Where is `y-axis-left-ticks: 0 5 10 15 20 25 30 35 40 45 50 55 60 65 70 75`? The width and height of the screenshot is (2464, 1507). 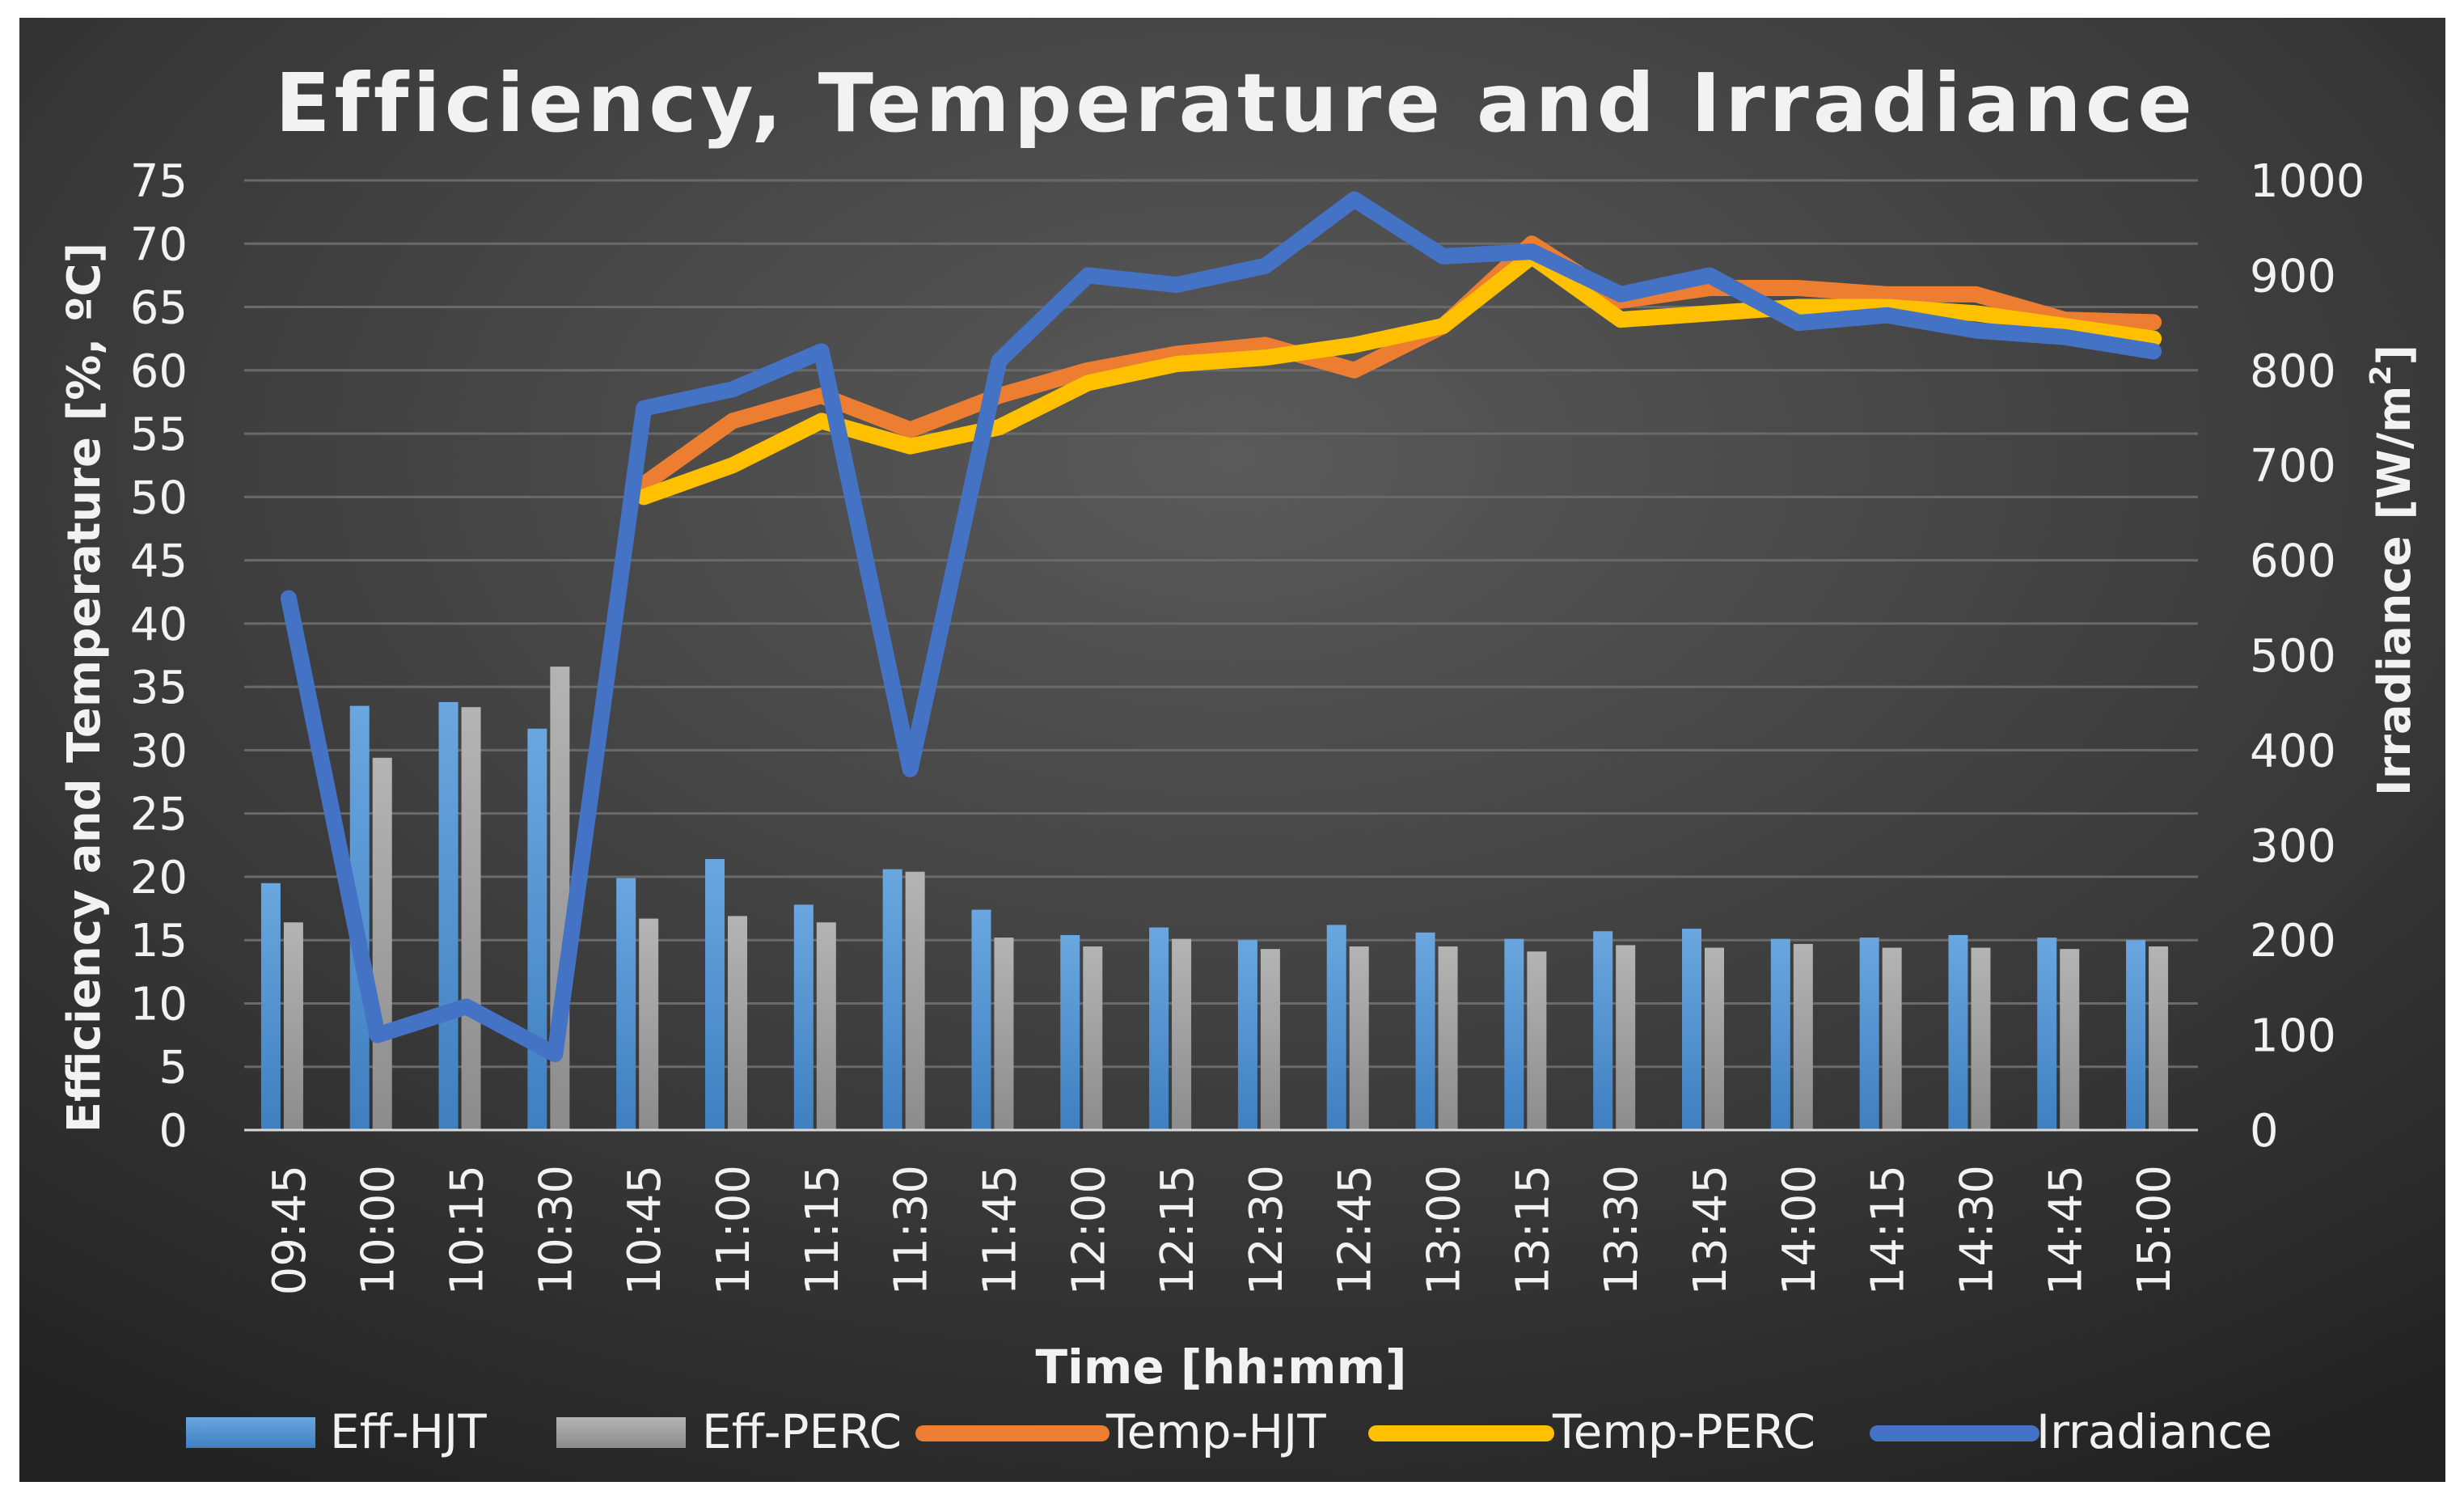
y-axis-left-ticks: 0 5 10 15 20 25 30 35 40 45 50 55 60 65 70 75 is located at coordinates (159, 656).